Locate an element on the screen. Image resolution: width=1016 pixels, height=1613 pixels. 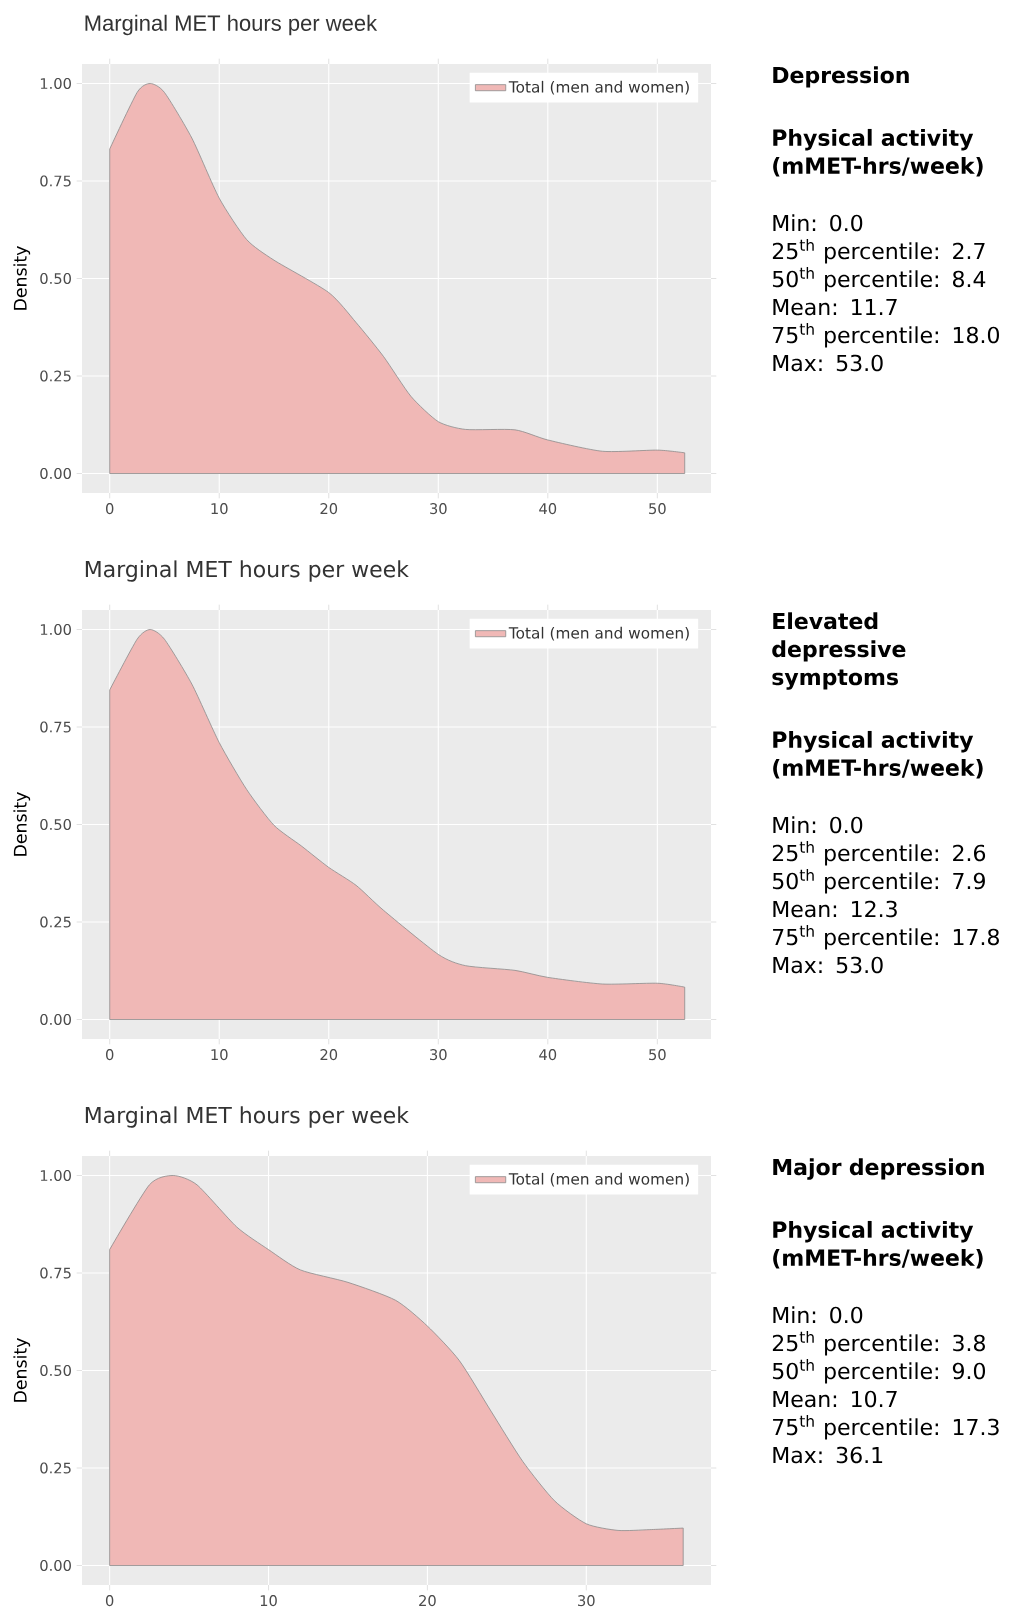
text: Elevated depressive symptoms is located at coordinates (839, 651).